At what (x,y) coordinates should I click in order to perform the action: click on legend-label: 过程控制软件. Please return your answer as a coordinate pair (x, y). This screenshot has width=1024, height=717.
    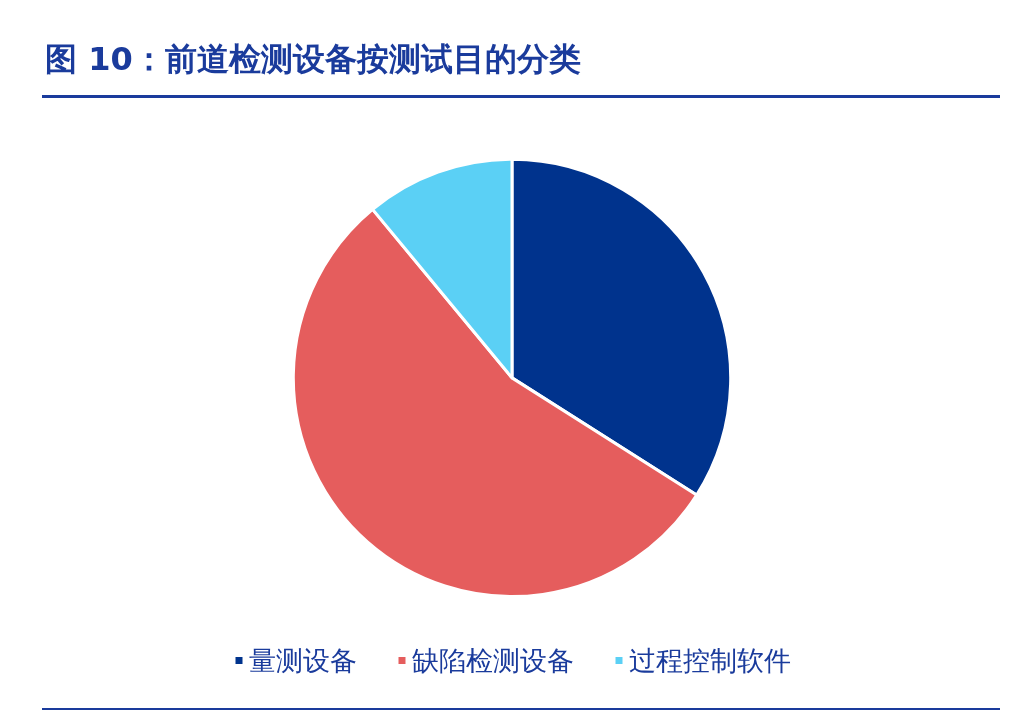
    Looking at the image, I should click on (709, 660).